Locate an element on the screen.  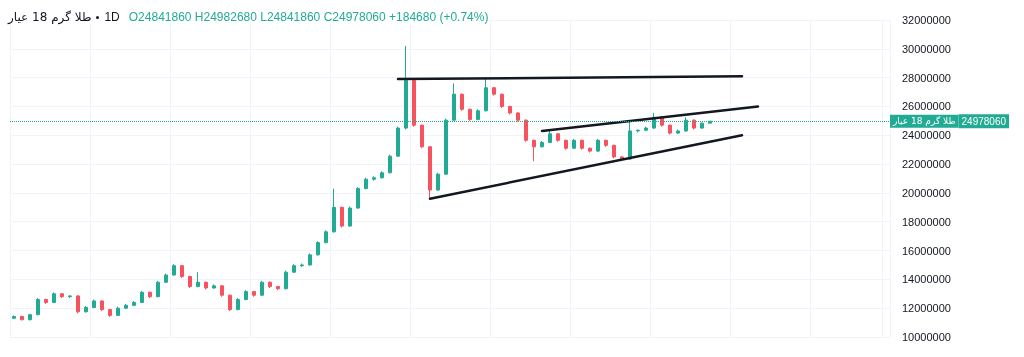
y-tick-label: 10000000 is located at coordinates (926, 337).